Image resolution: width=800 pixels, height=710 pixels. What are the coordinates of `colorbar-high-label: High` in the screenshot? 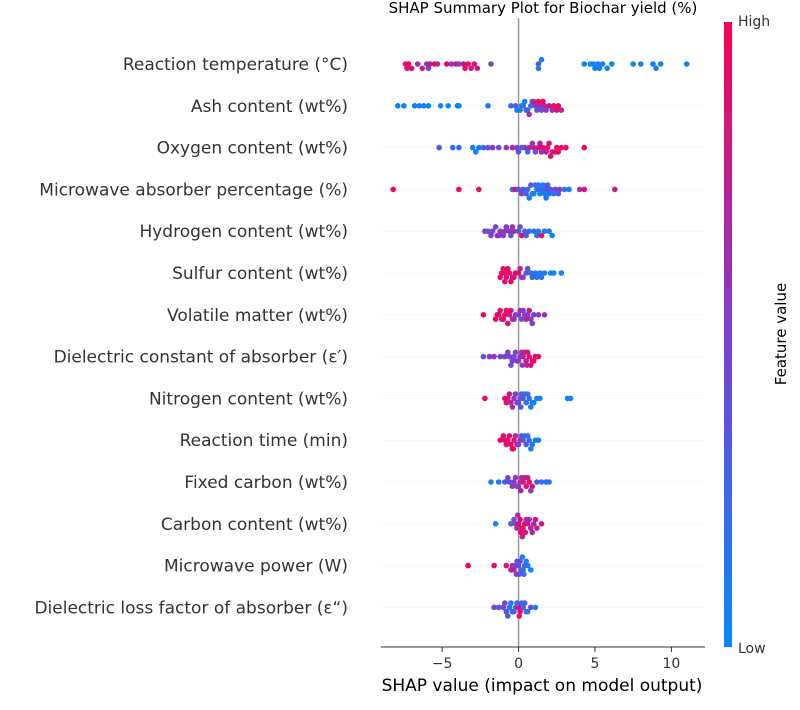 It's located at (754, 22).